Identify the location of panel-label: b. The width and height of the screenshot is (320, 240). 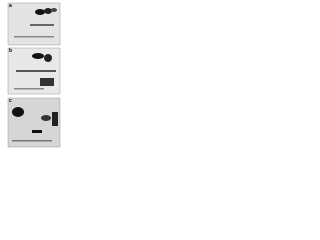
(10, 51).